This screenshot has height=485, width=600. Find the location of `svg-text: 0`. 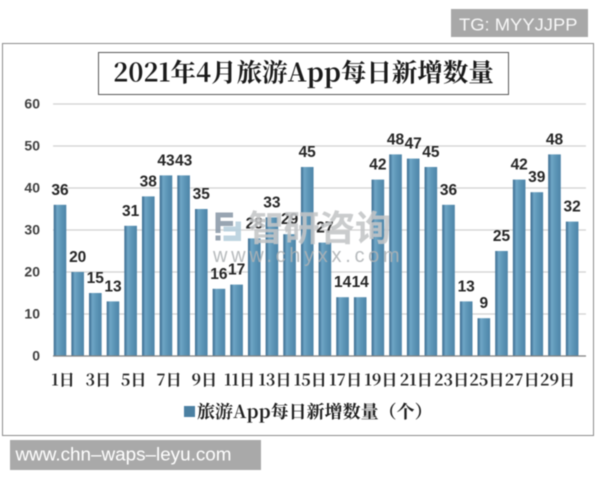

svg-text: 0 is located at coordinates (36, 356).